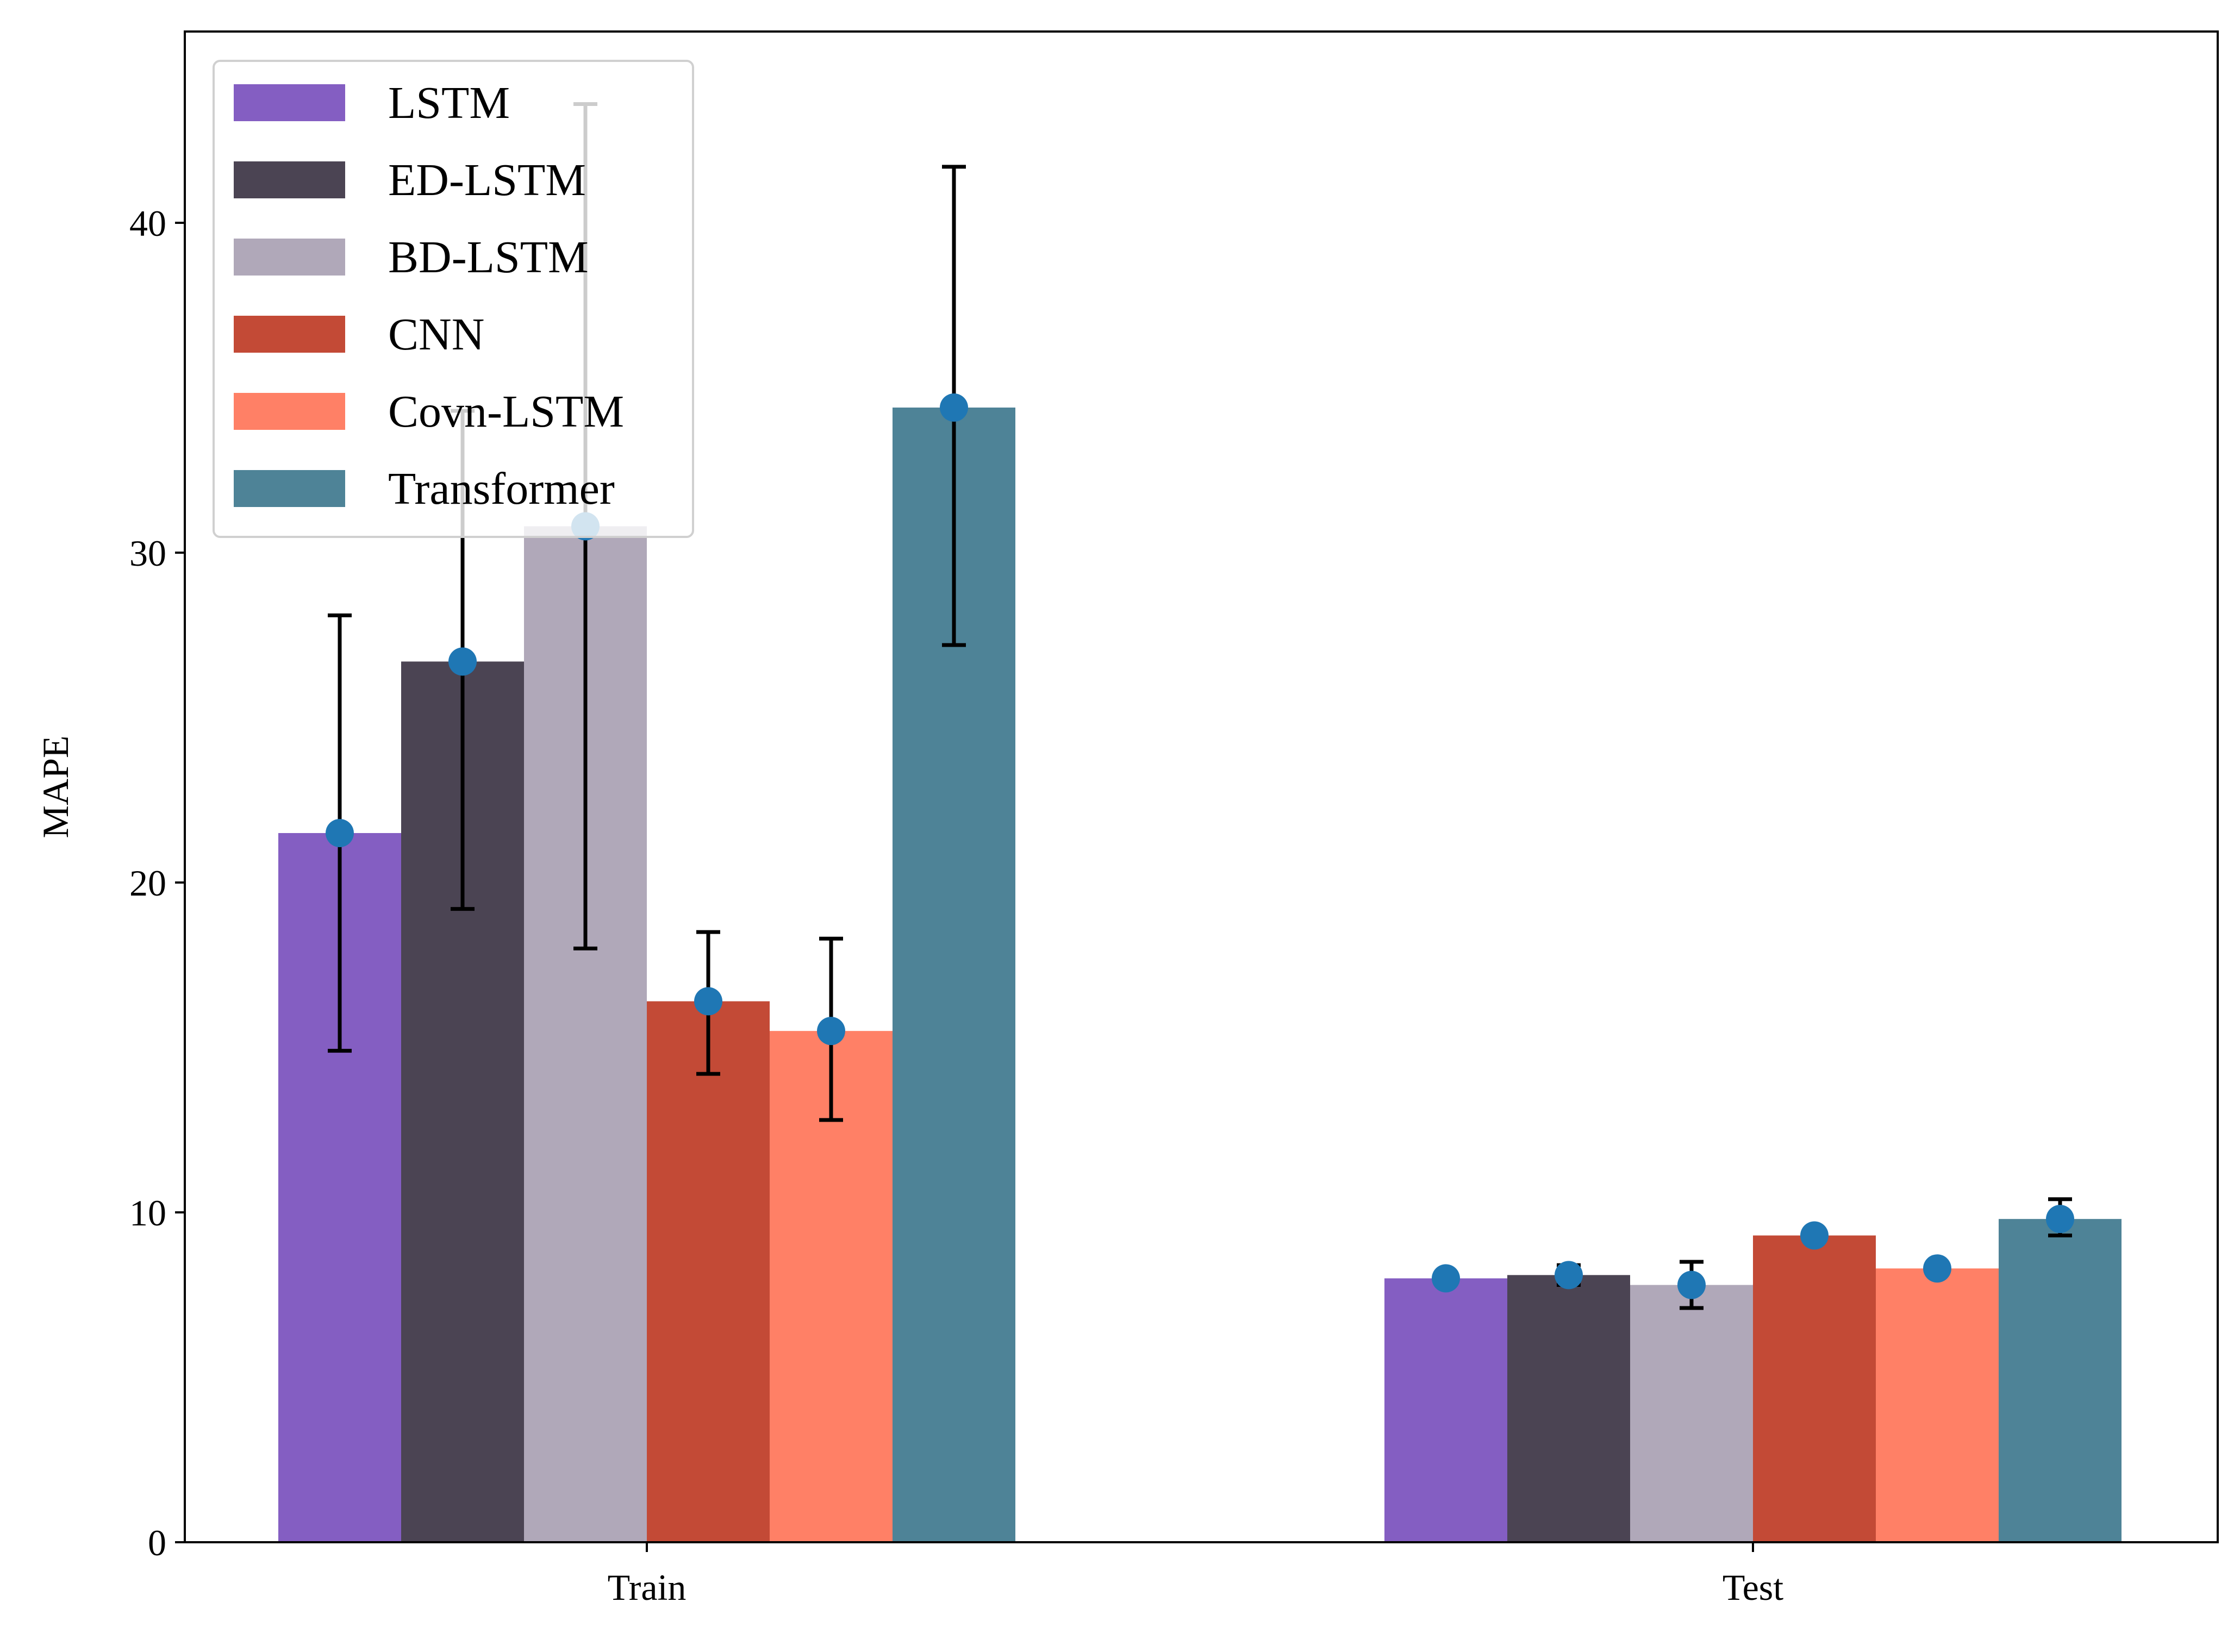 The width and height of the screenshot is (2240, 1652). I want to click on y-axis-label: MAPE, so click(55, 787).